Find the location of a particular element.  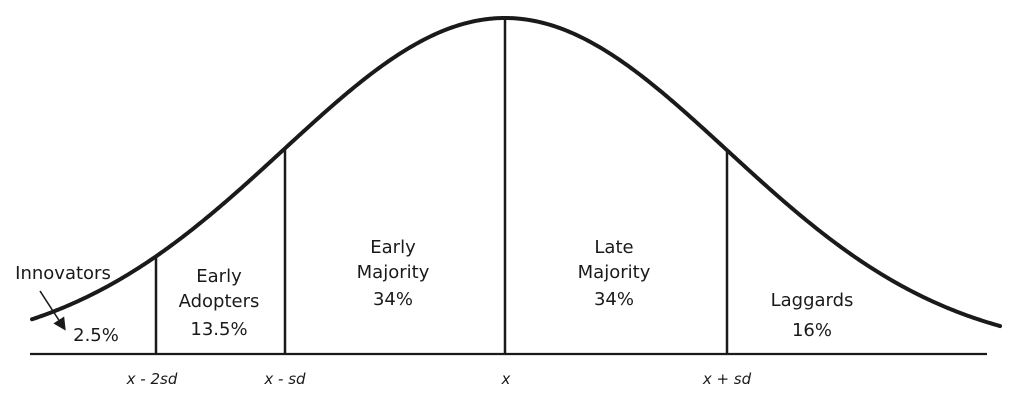

segment-share-late-majority: 34% is located at coordinates (614, 299).